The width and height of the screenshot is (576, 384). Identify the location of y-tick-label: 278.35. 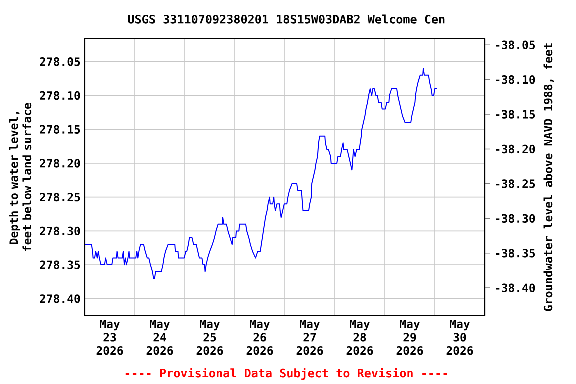
(60, 265).